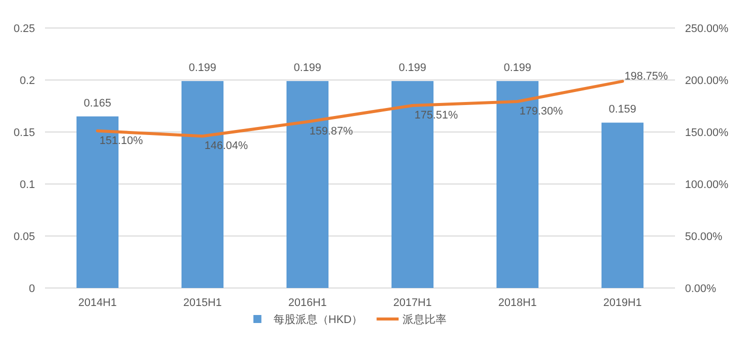 The width and height of the screenshot is (741, 337). What do you see at coordinates (24, 133) in the screenshot?
I see `y-tick-label: 0.15` at bounding box center [24, 133].